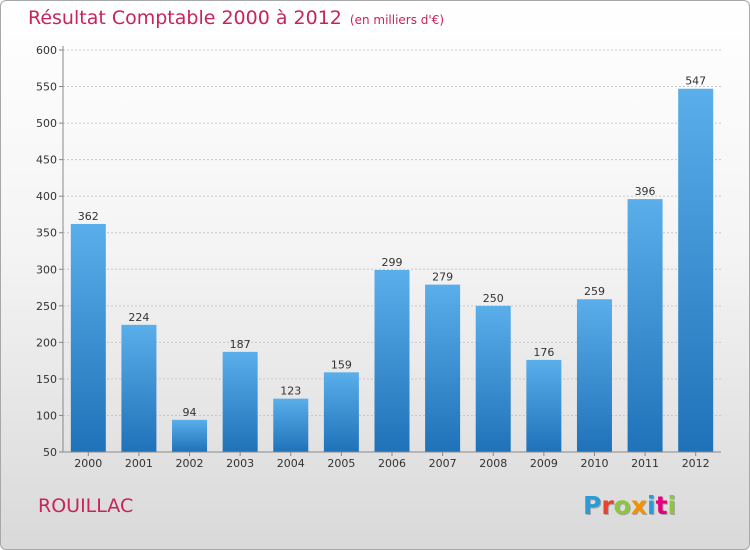 The height and width of the screenshot is (550, 750). Describe the element at coordinates (290, 391) in the screenshot. I see `bar-value-label: 123` at that location.